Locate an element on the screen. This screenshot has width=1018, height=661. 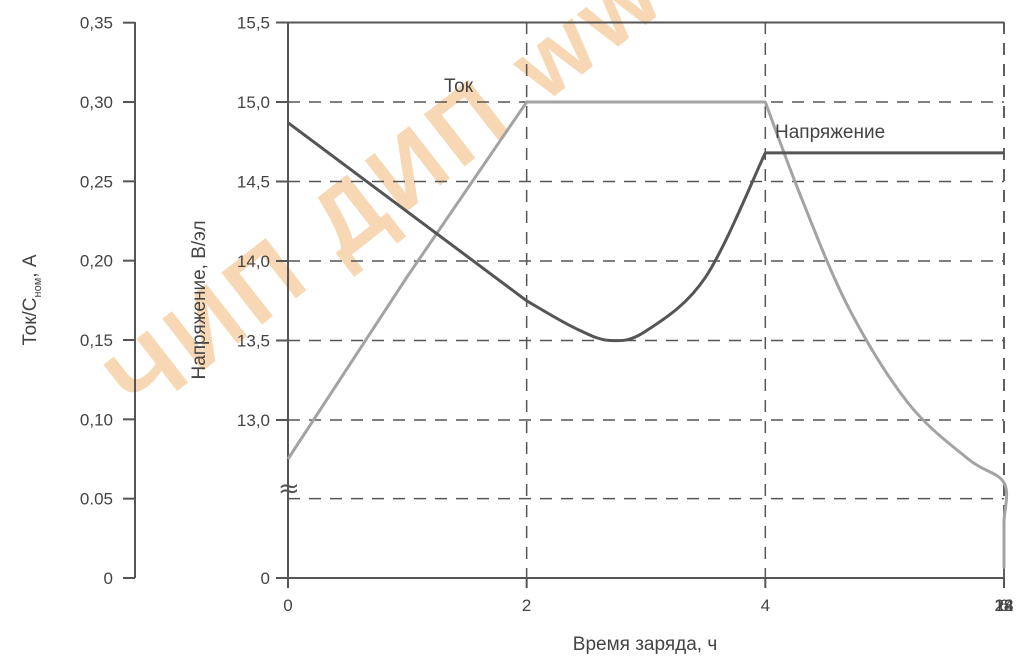
voltage-tick-label: 13,0 is located at coordinates (253, 420).